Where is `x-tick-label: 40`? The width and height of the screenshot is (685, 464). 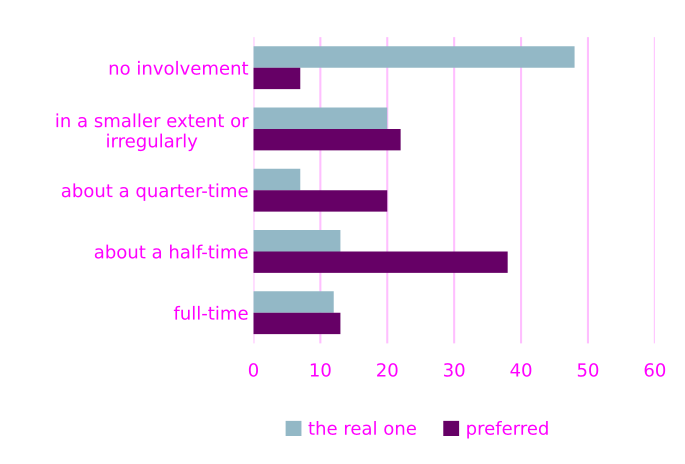 x-tick-label: 40 is located at coordinates (521, 370).